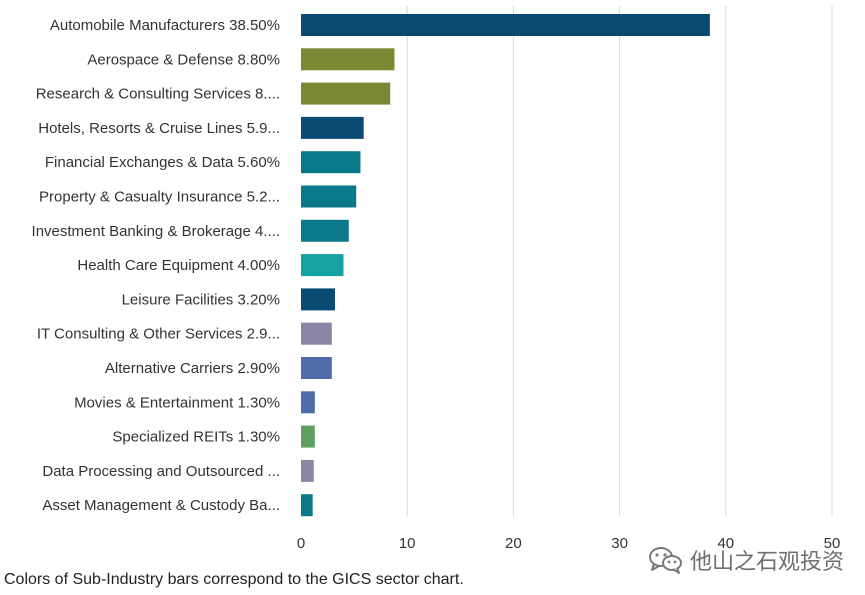  What do you see at coordinates (162, 162) in the screenshot?
I see `category-label: Financial Exchanges & Data 5.60%` at bounding box center [162, 162].